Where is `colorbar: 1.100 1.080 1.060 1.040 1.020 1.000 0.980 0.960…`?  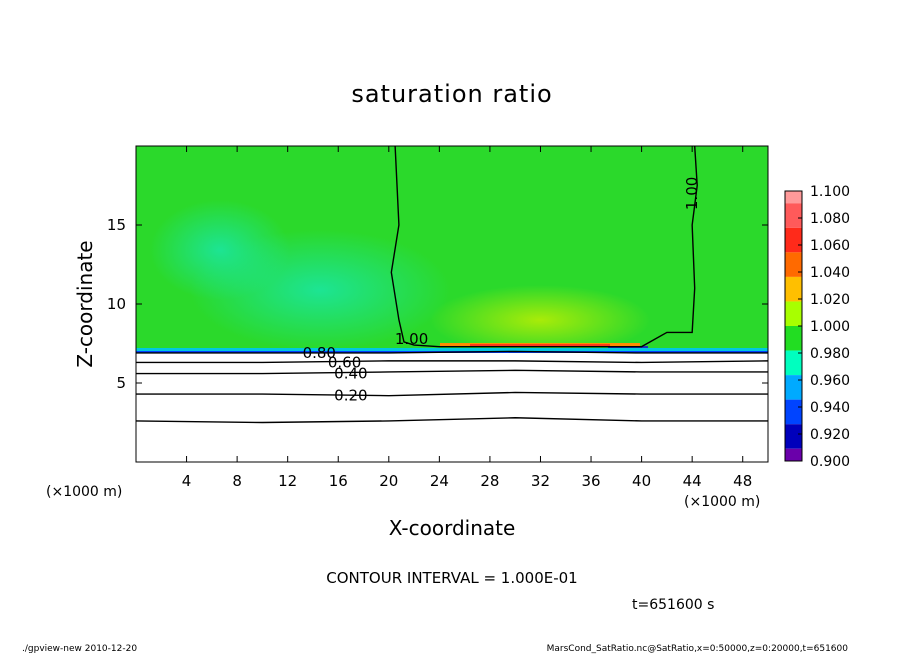
colorbar: 1.100 1.080 1.060 1.040 1.020 1.000 0.980 0.960… is located at coordinates (817, 327).